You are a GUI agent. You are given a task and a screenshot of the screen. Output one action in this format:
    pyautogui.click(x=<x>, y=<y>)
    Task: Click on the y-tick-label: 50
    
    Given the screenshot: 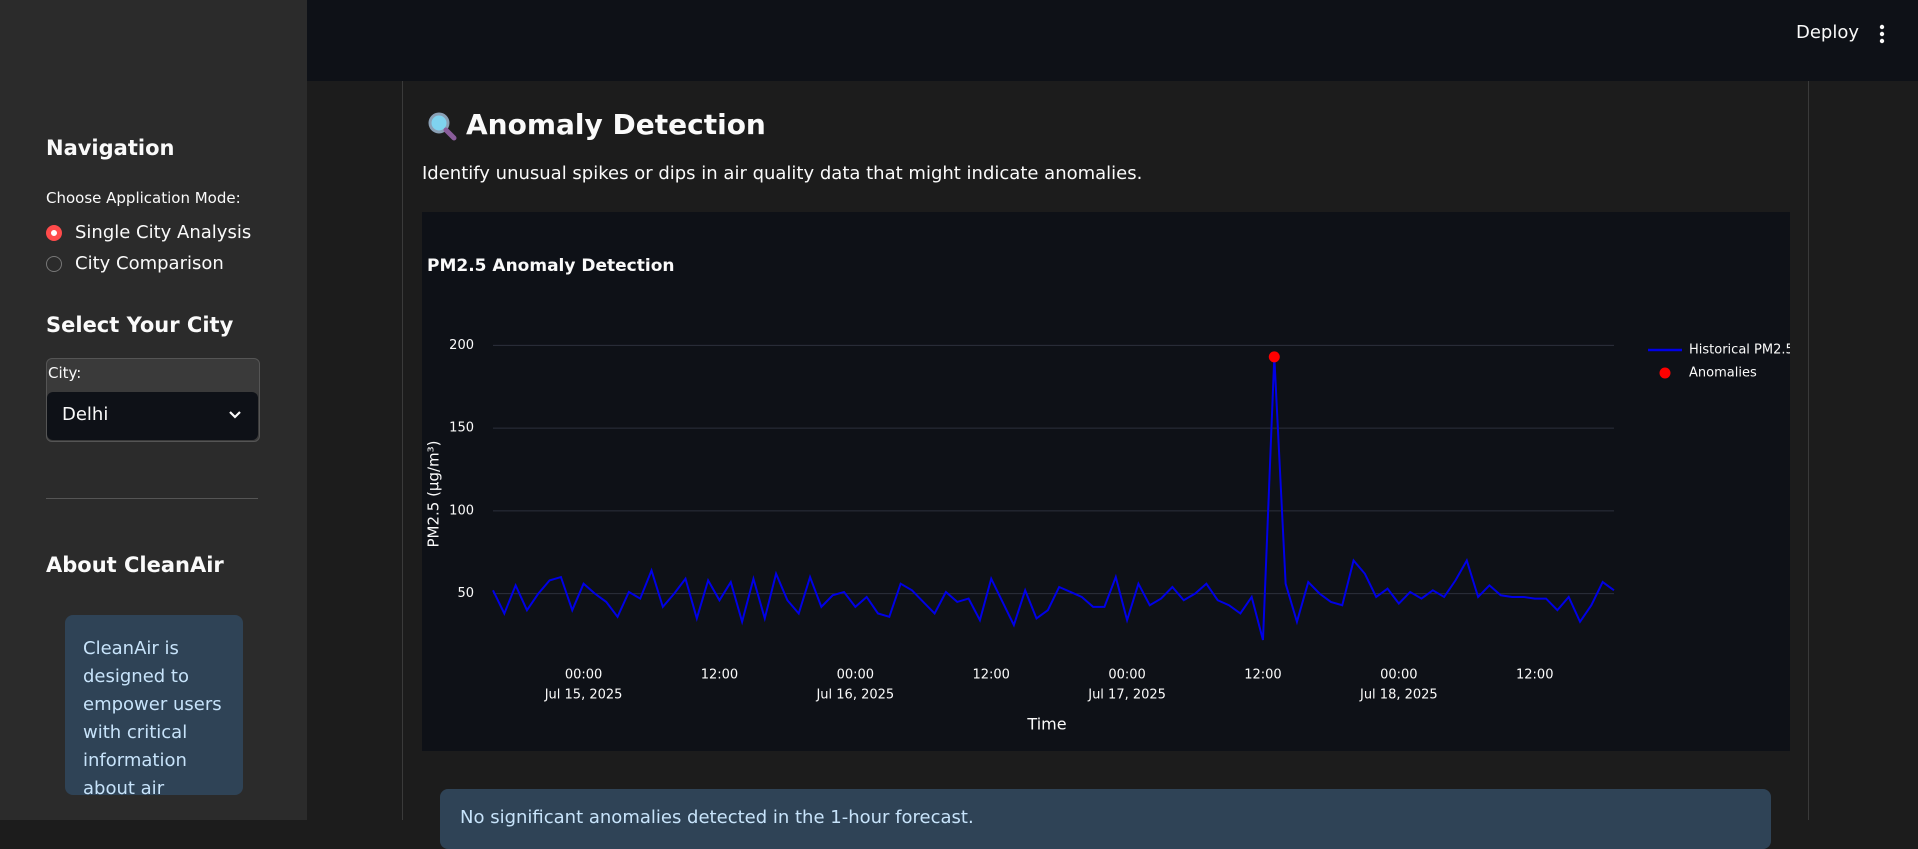 What is the action you would take?
    pyautogui.click(x=465, y=593)
    